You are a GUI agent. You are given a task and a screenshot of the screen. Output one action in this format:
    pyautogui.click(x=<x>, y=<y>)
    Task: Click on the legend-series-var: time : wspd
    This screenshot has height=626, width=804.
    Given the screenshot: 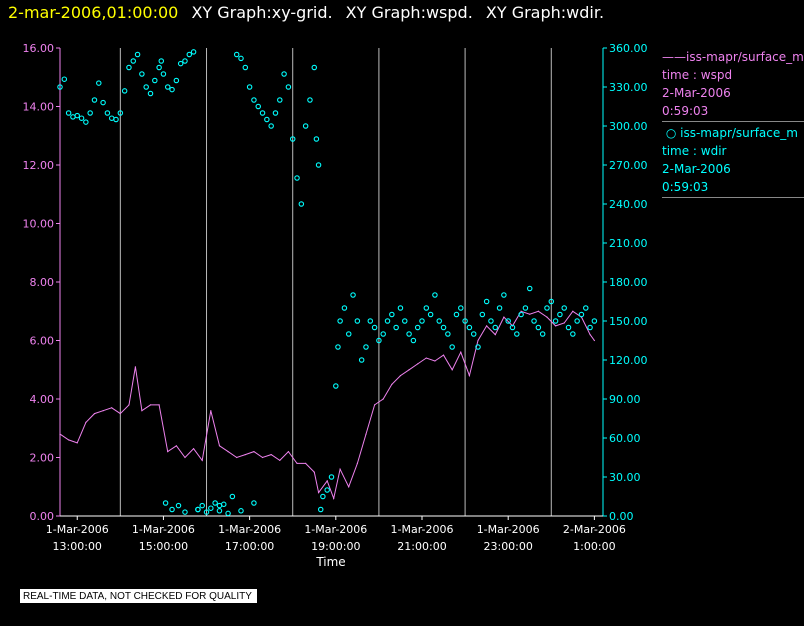 What is the action you would take?
    pyautogui.click(x=697, y=75)
    